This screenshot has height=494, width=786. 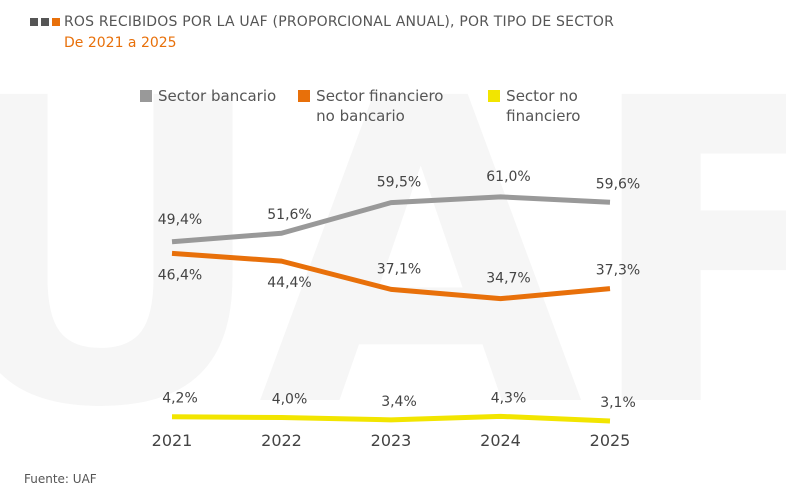 What do you see at coordinates (60, 479) in the screenshot?
I see `source: Fuente: UAF` at bounding box center [60, 479].